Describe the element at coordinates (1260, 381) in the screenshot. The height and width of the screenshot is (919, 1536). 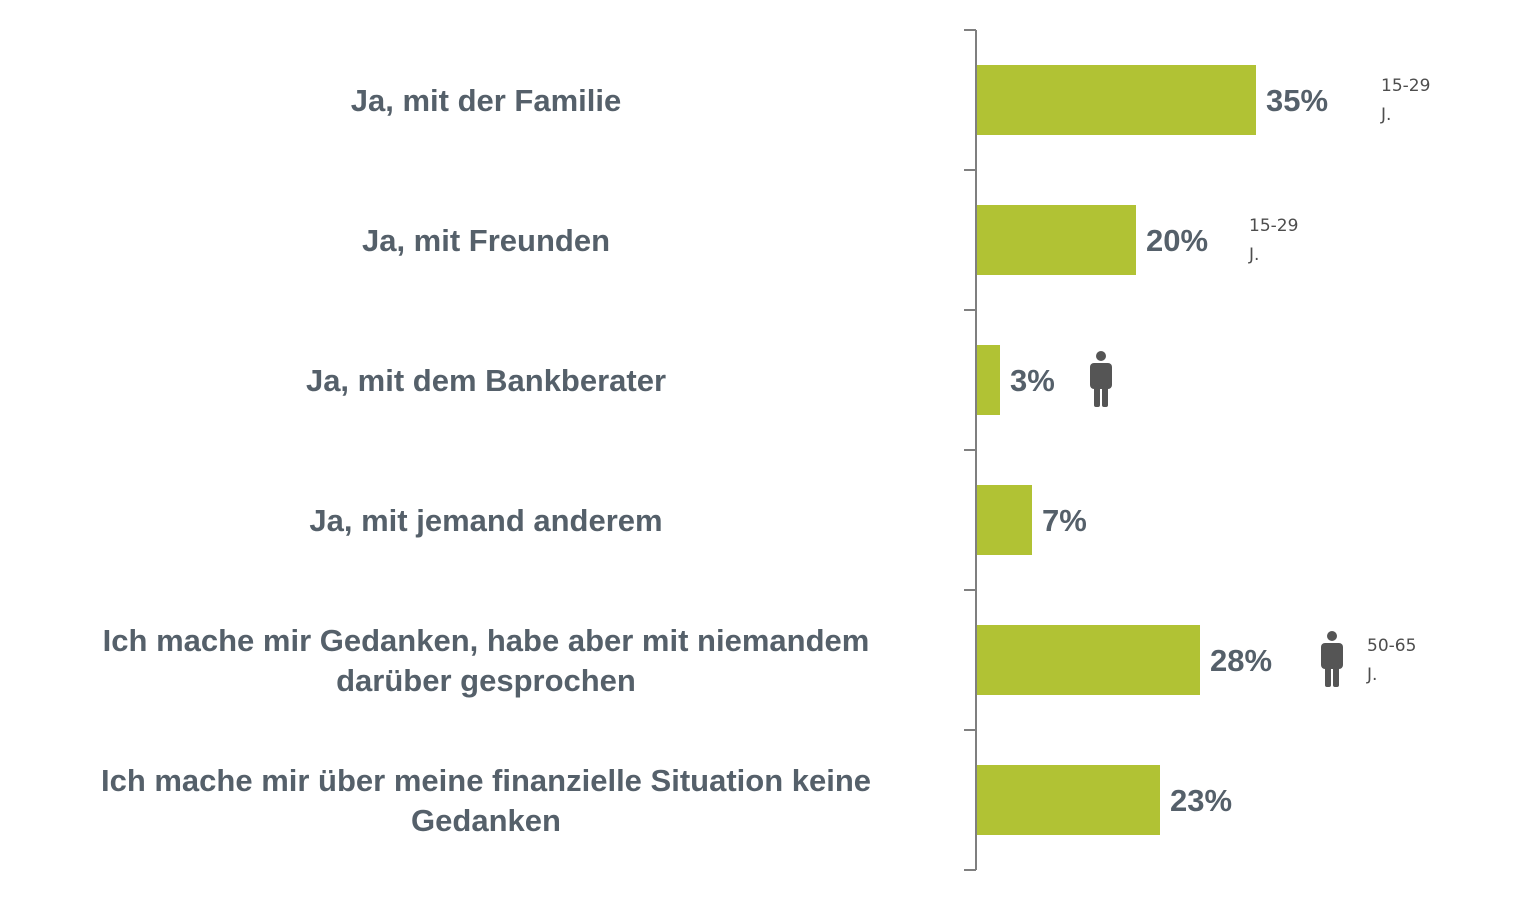
I see `annotations: 15-29 J. 15-29 J. 50-65 J.` at that location.